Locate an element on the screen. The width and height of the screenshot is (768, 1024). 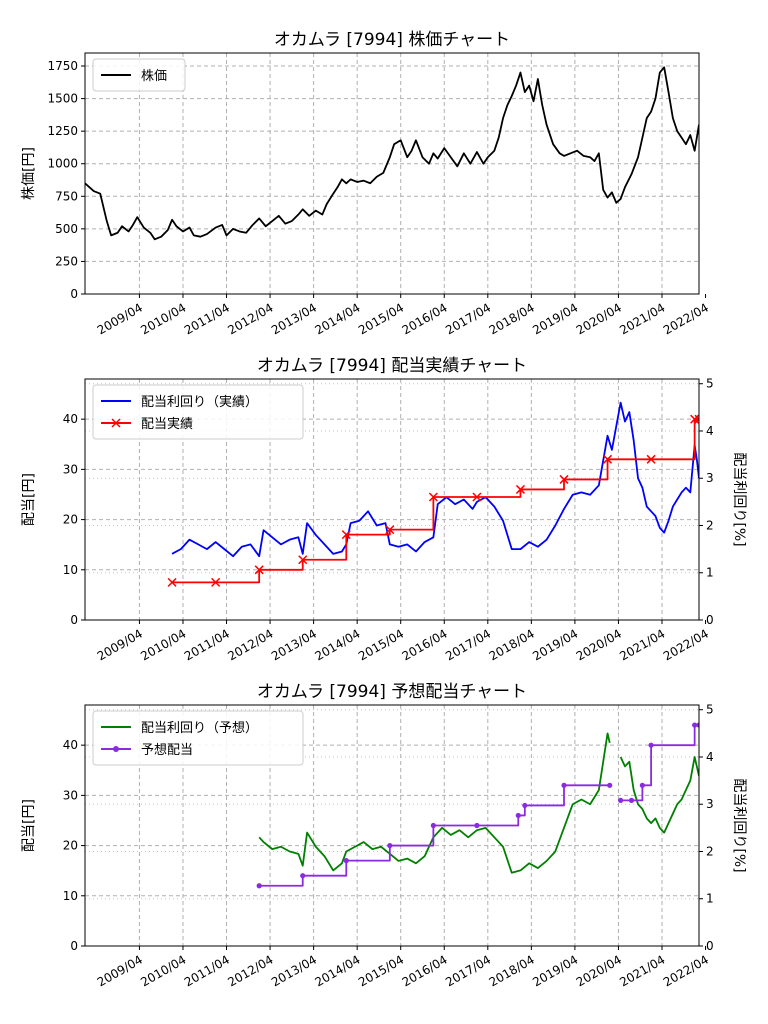
y-tick-label: 1750 is located at coordinates (62, 66).